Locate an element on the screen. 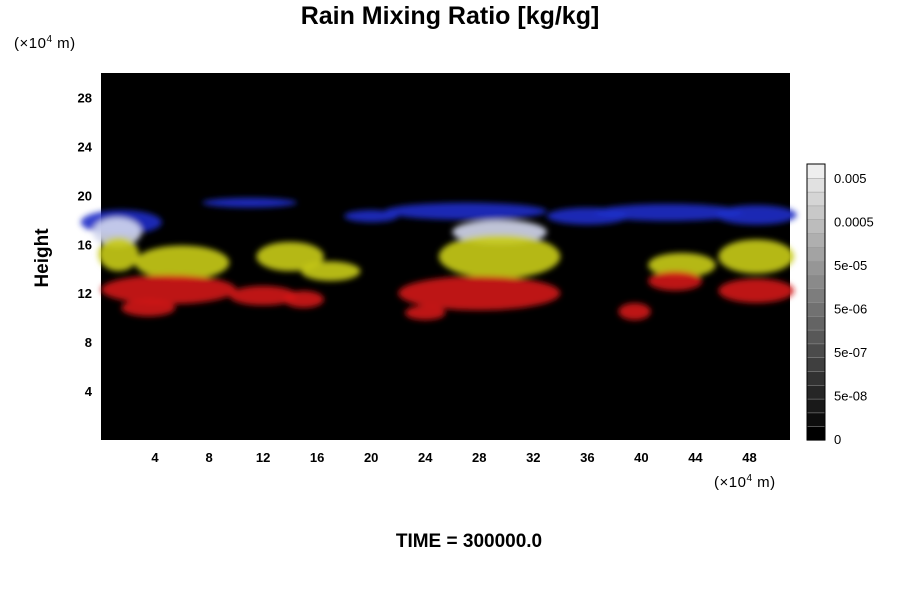 This screenshot has width=900, height=600. y-tick-label: 16 is located at coordinates (85, 244).